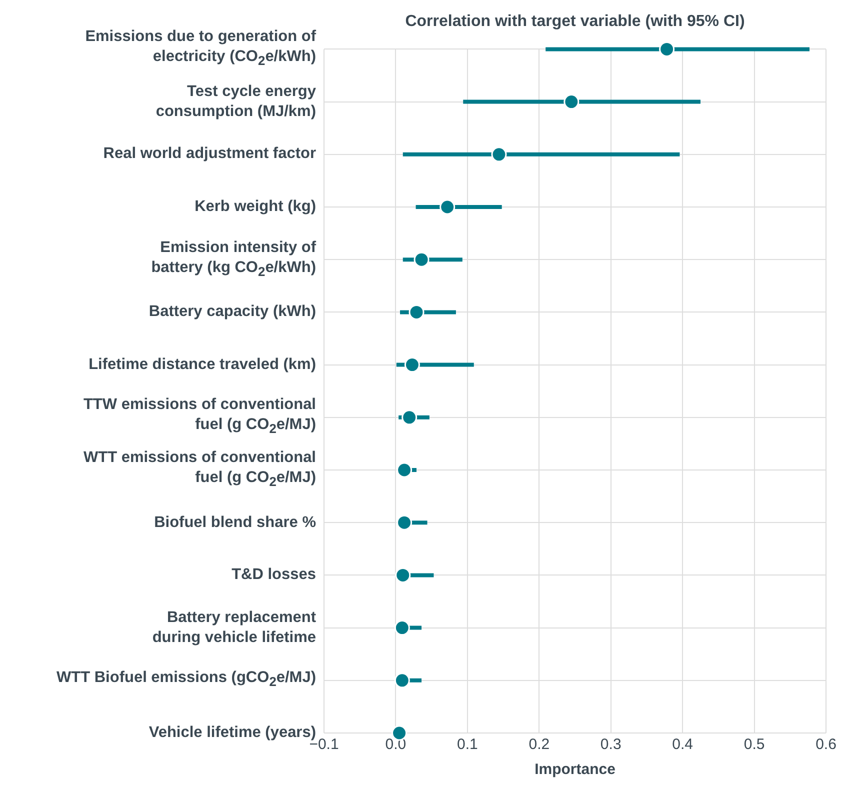 The image size is (852, 791). I want to click on x-tick-label: 0.6, so click(826, 745).